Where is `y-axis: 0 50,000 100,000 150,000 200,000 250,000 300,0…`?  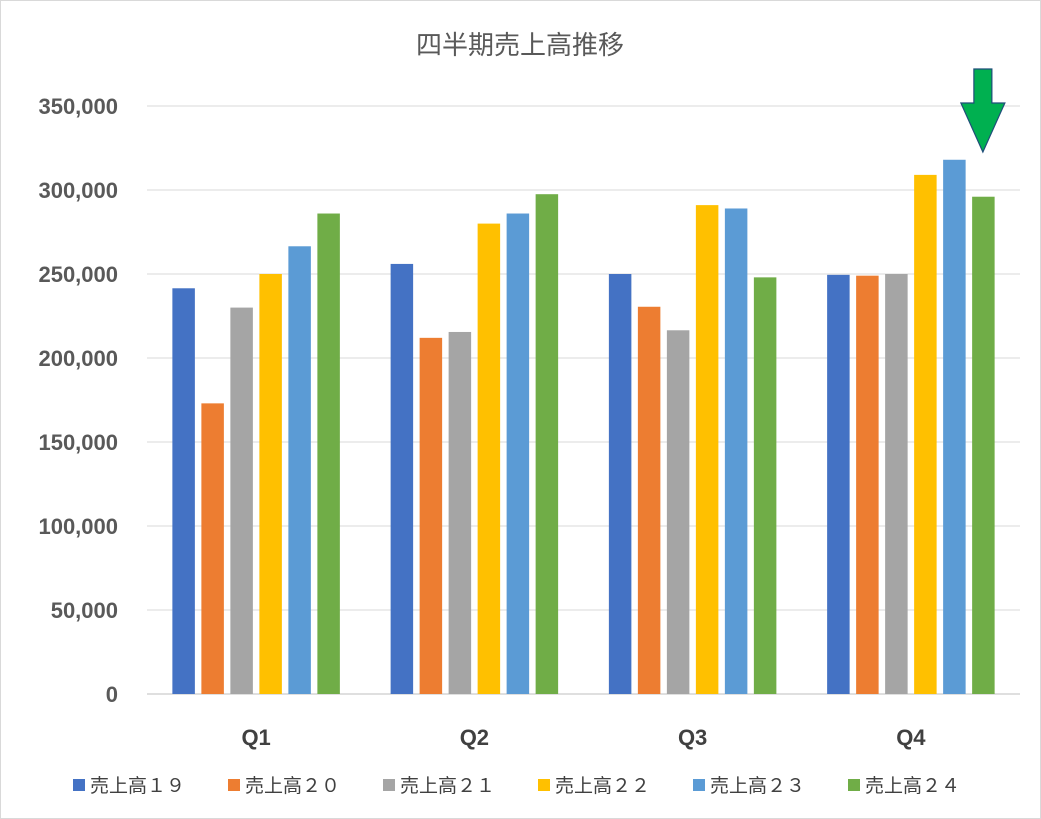
y-axis: 0 50,000 100,000 150,000 200,000 250,000 300,0… is located at coordinates (78, 400).